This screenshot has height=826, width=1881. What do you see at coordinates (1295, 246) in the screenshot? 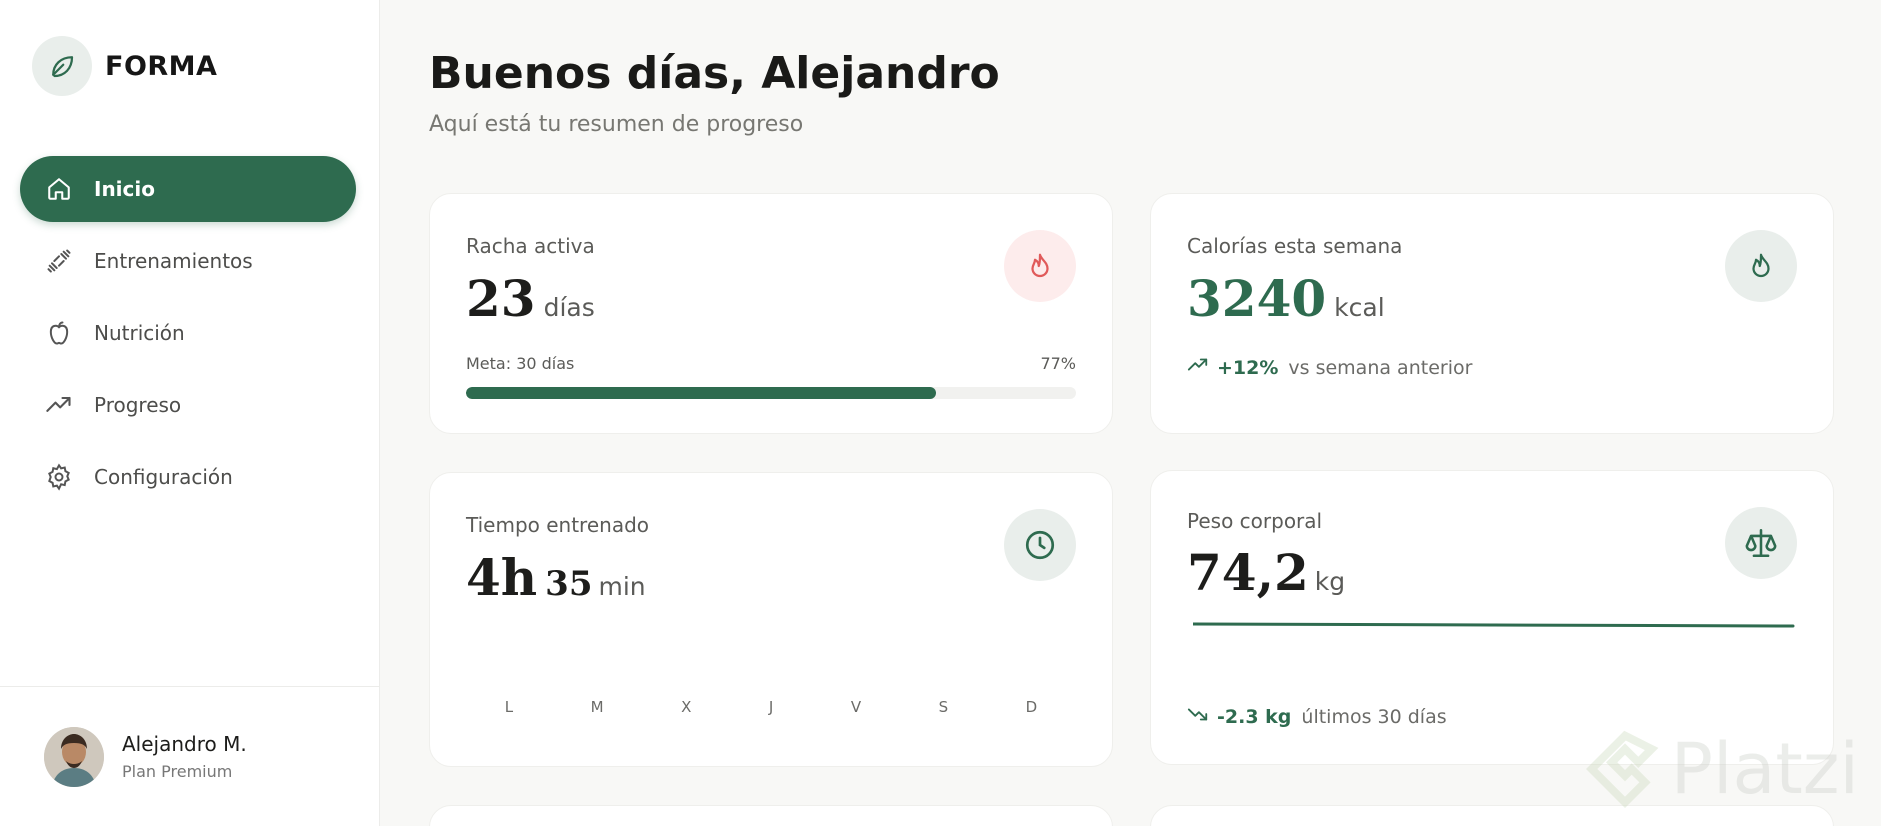
I see `card-label: Calorías esta semana` at bounding box center [1295, 246].